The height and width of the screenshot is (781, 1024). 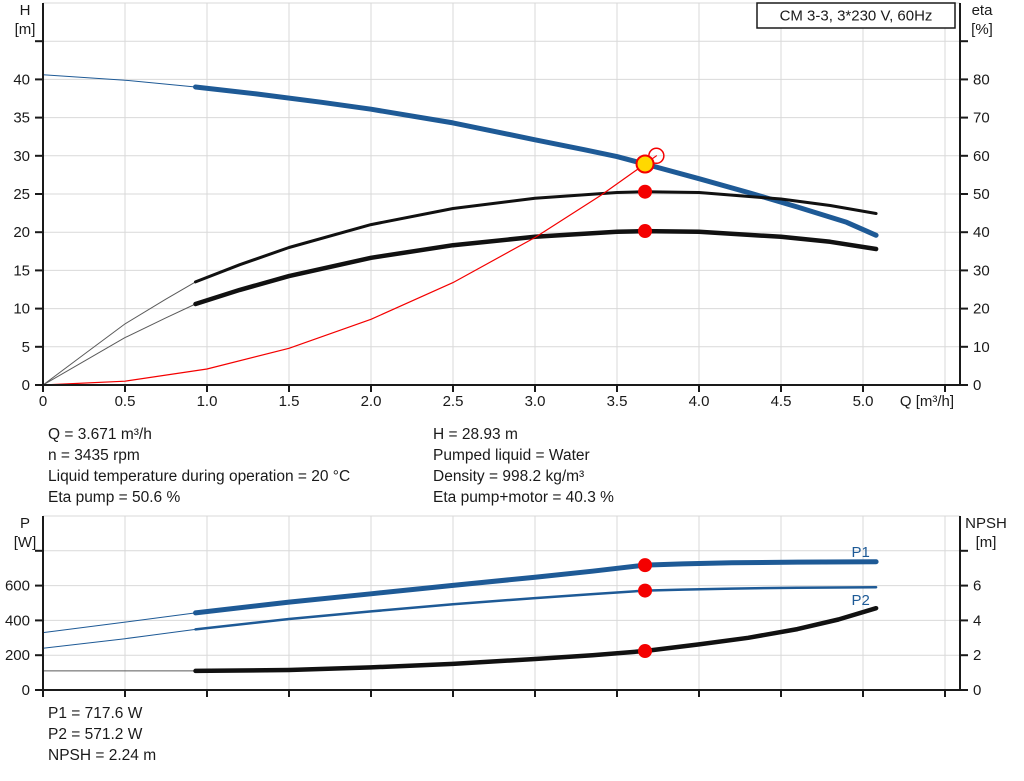 What do you see at coordinates (114, 497) in the screenshot?
I see `info-eta-pump: Eta pump = 50.6 %` at bounding box center [114, 497].